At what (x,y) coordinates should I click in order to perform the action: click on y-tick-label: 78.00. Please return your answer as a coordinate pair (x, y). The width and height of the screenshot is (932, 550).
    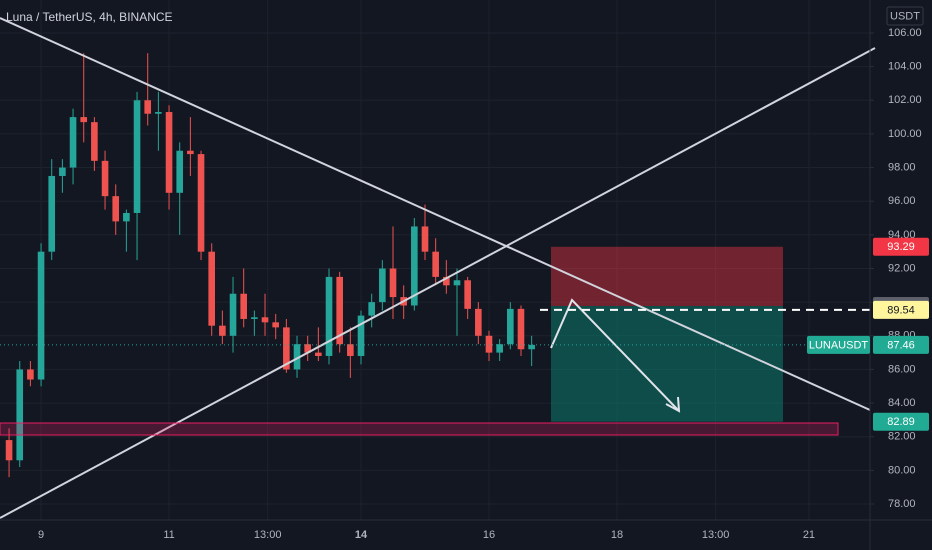
    Looking at the image, I should click on (902, 504).